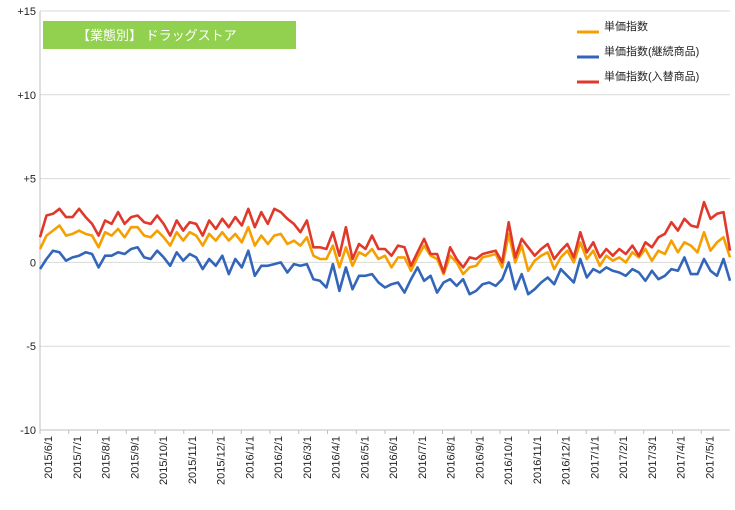 Image resolution: width=735 pixels, height=510 pixels. I want to click on x-tick-label: 2016/12/1, so click(567, 460).